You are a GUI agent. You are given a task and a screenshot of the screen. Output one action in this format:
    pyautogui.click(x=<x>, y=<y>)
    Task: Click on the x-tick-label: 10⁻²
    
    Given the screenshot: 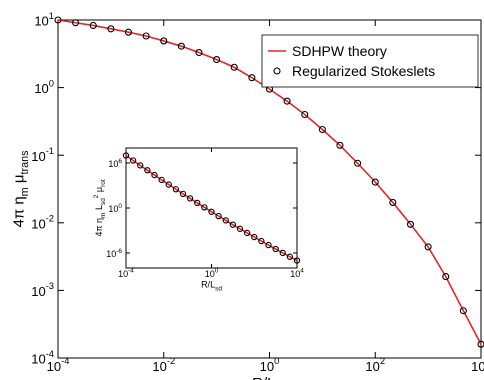 What is the action you would take?
    pyautogui.click(x=163, y=365)
    